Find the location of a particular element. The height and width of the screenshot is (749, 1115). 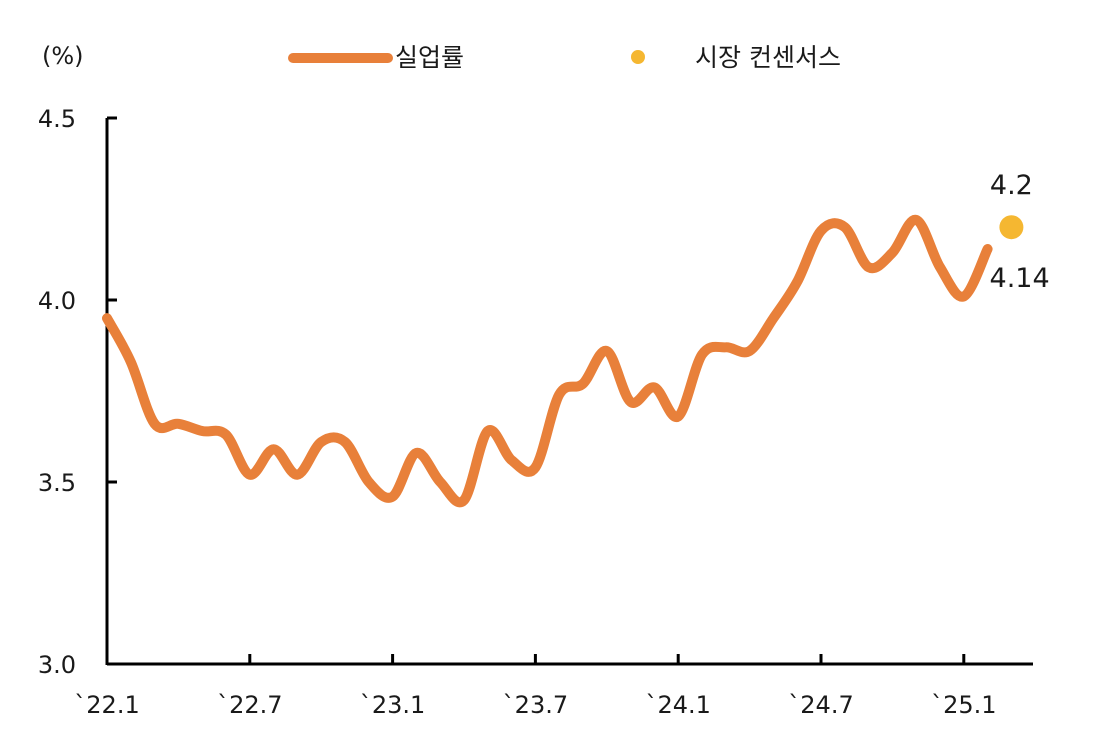

x-tick-label: `24.1 is located at coordinates (677, 705).